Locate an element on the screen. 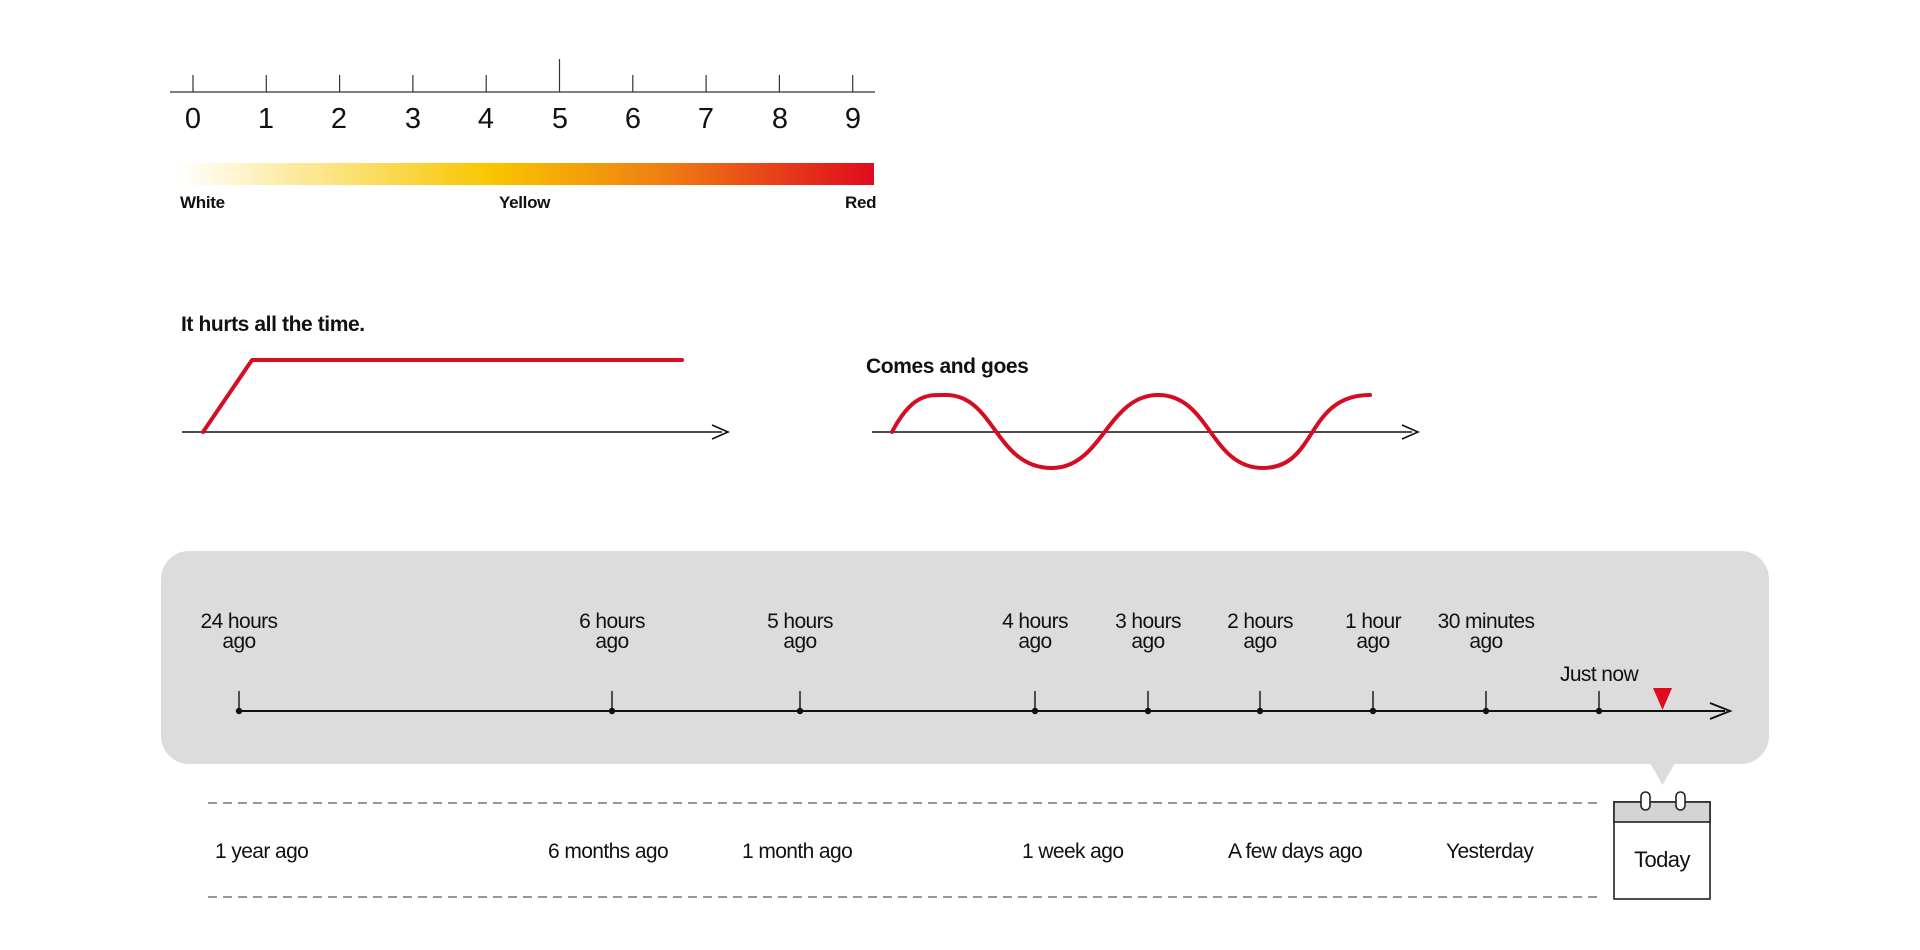 The width and height of the screenshot is (1920, 950). color-label-white: White is located at coordinates (202, 202).